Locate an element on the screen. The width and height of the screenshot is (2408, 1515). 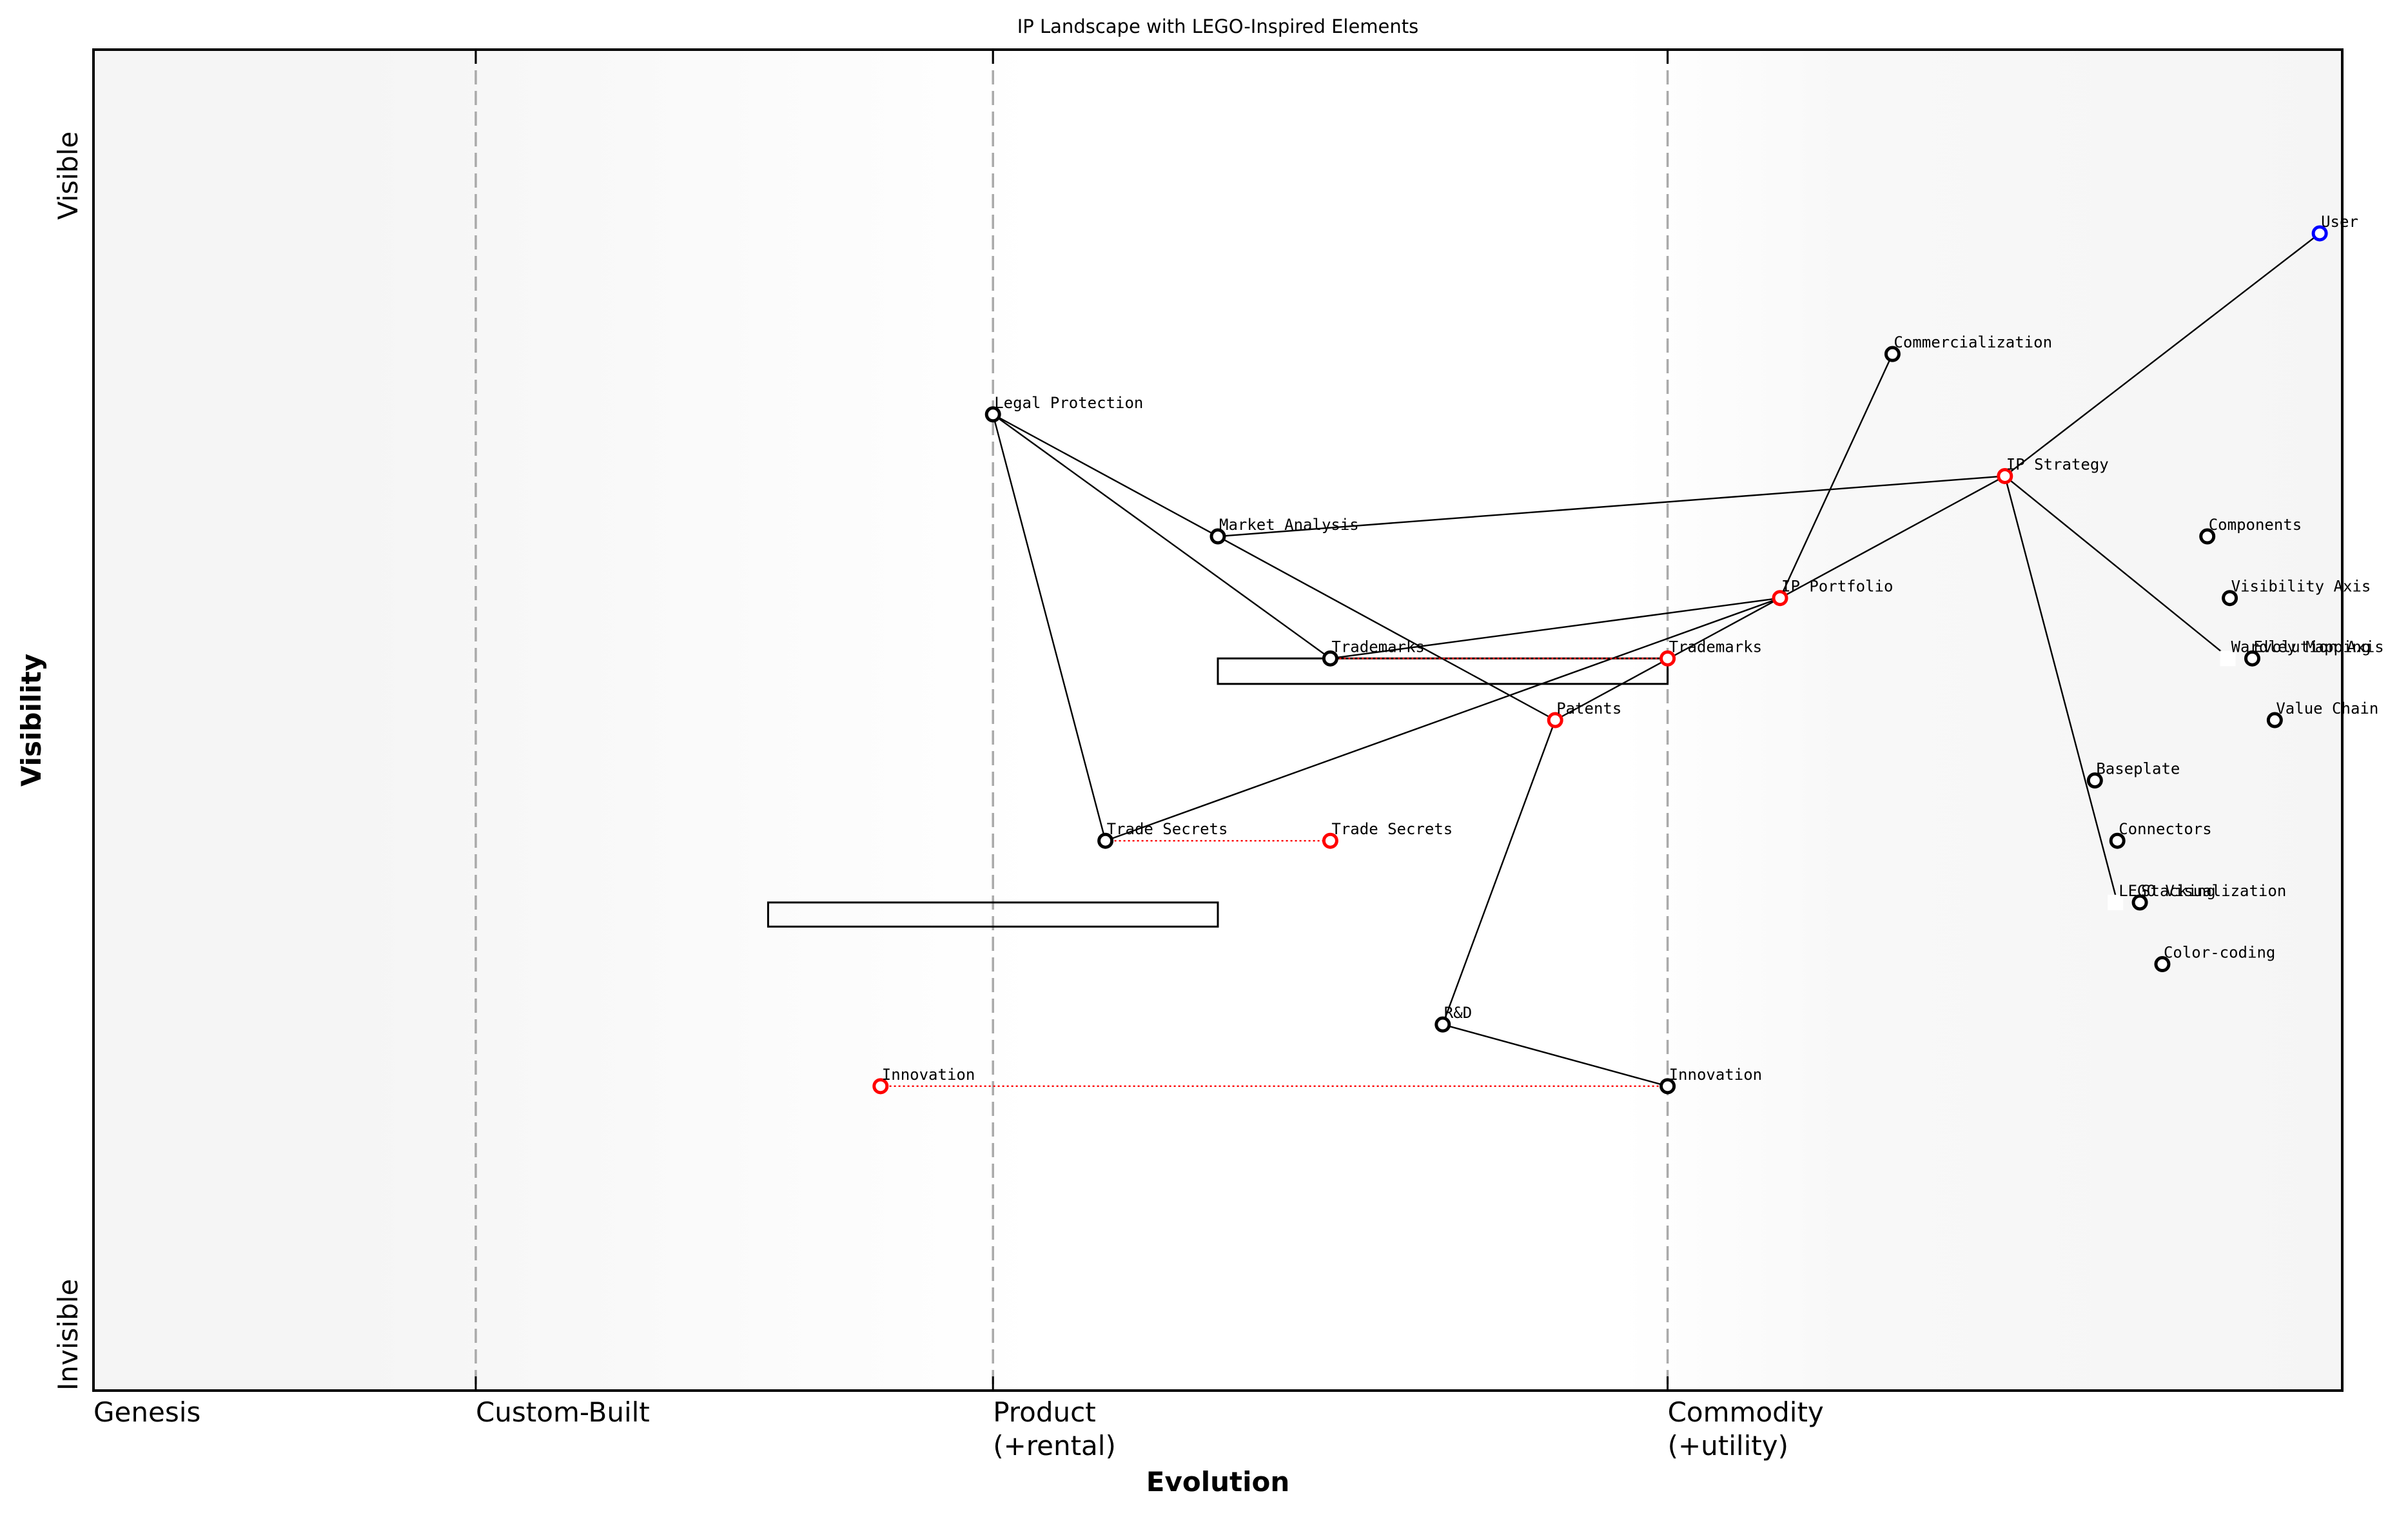
stage-label-product: Product is located at coordinates (1044, 1412).